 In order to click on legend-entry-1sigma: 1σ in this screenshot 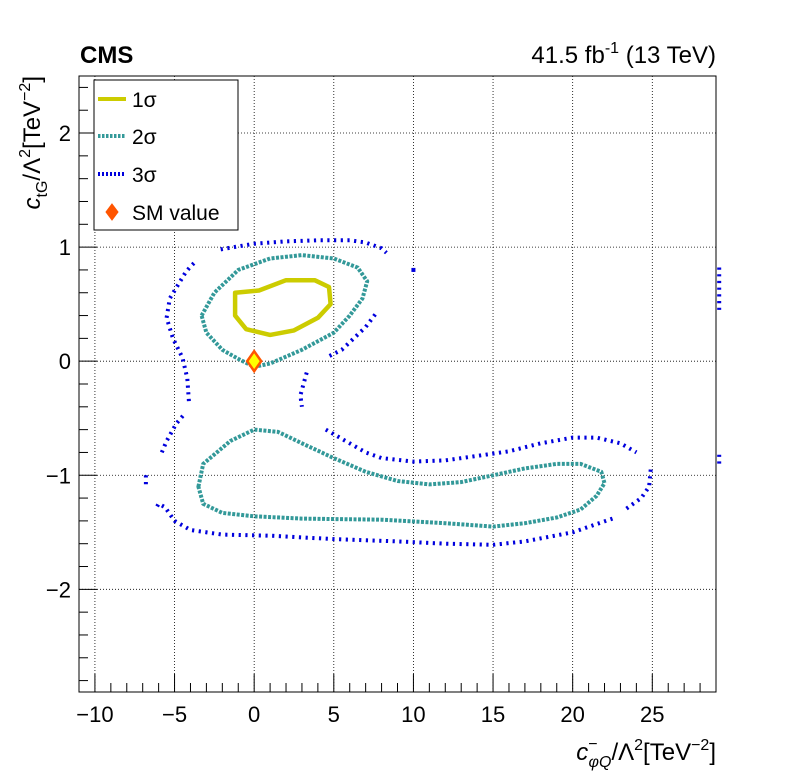, I will do `click(127, 100)`.